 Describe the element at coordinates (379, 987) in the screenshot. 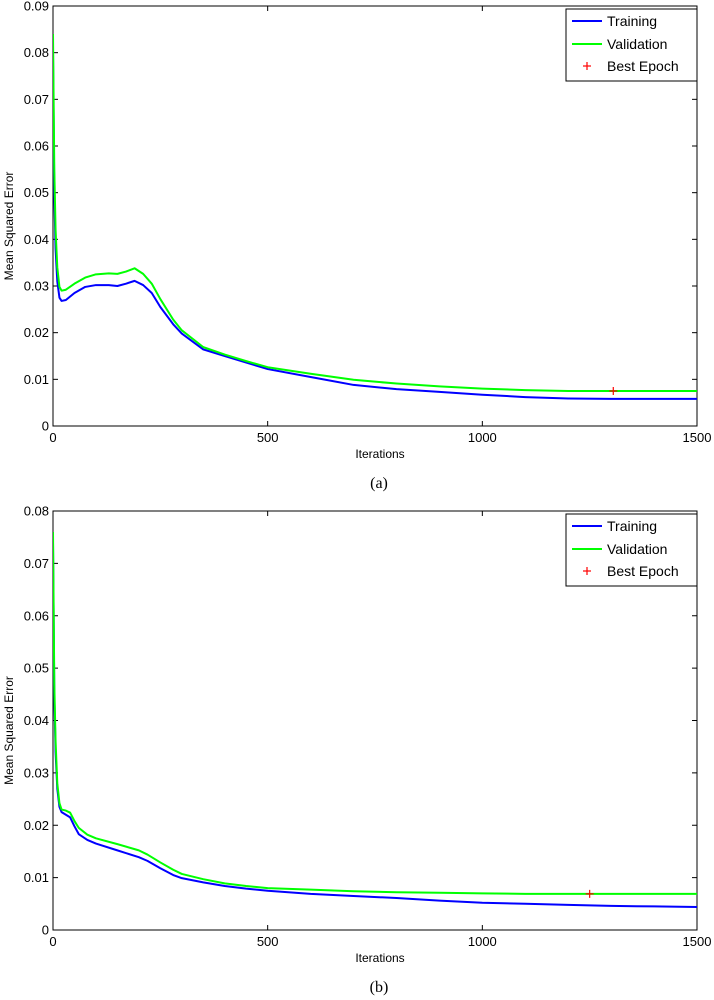

I see `panel-caption: (b)` at that location.